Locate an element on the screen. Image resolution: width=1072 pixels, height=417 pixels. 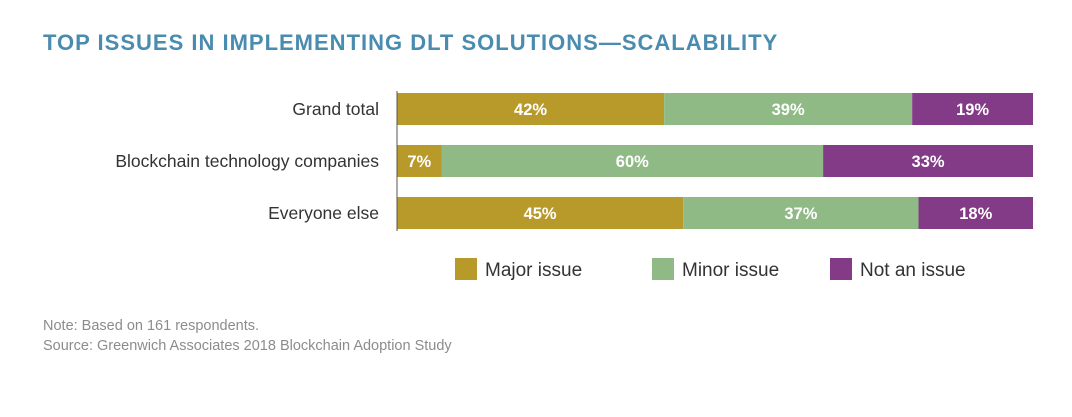
data-label: 45% is located at coordinates (540, 214).